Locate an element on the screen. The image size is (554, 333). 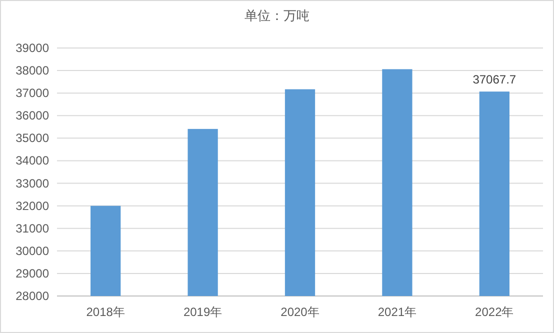
chart-title: 单位：万吨 is located at coordinates (277, 15).